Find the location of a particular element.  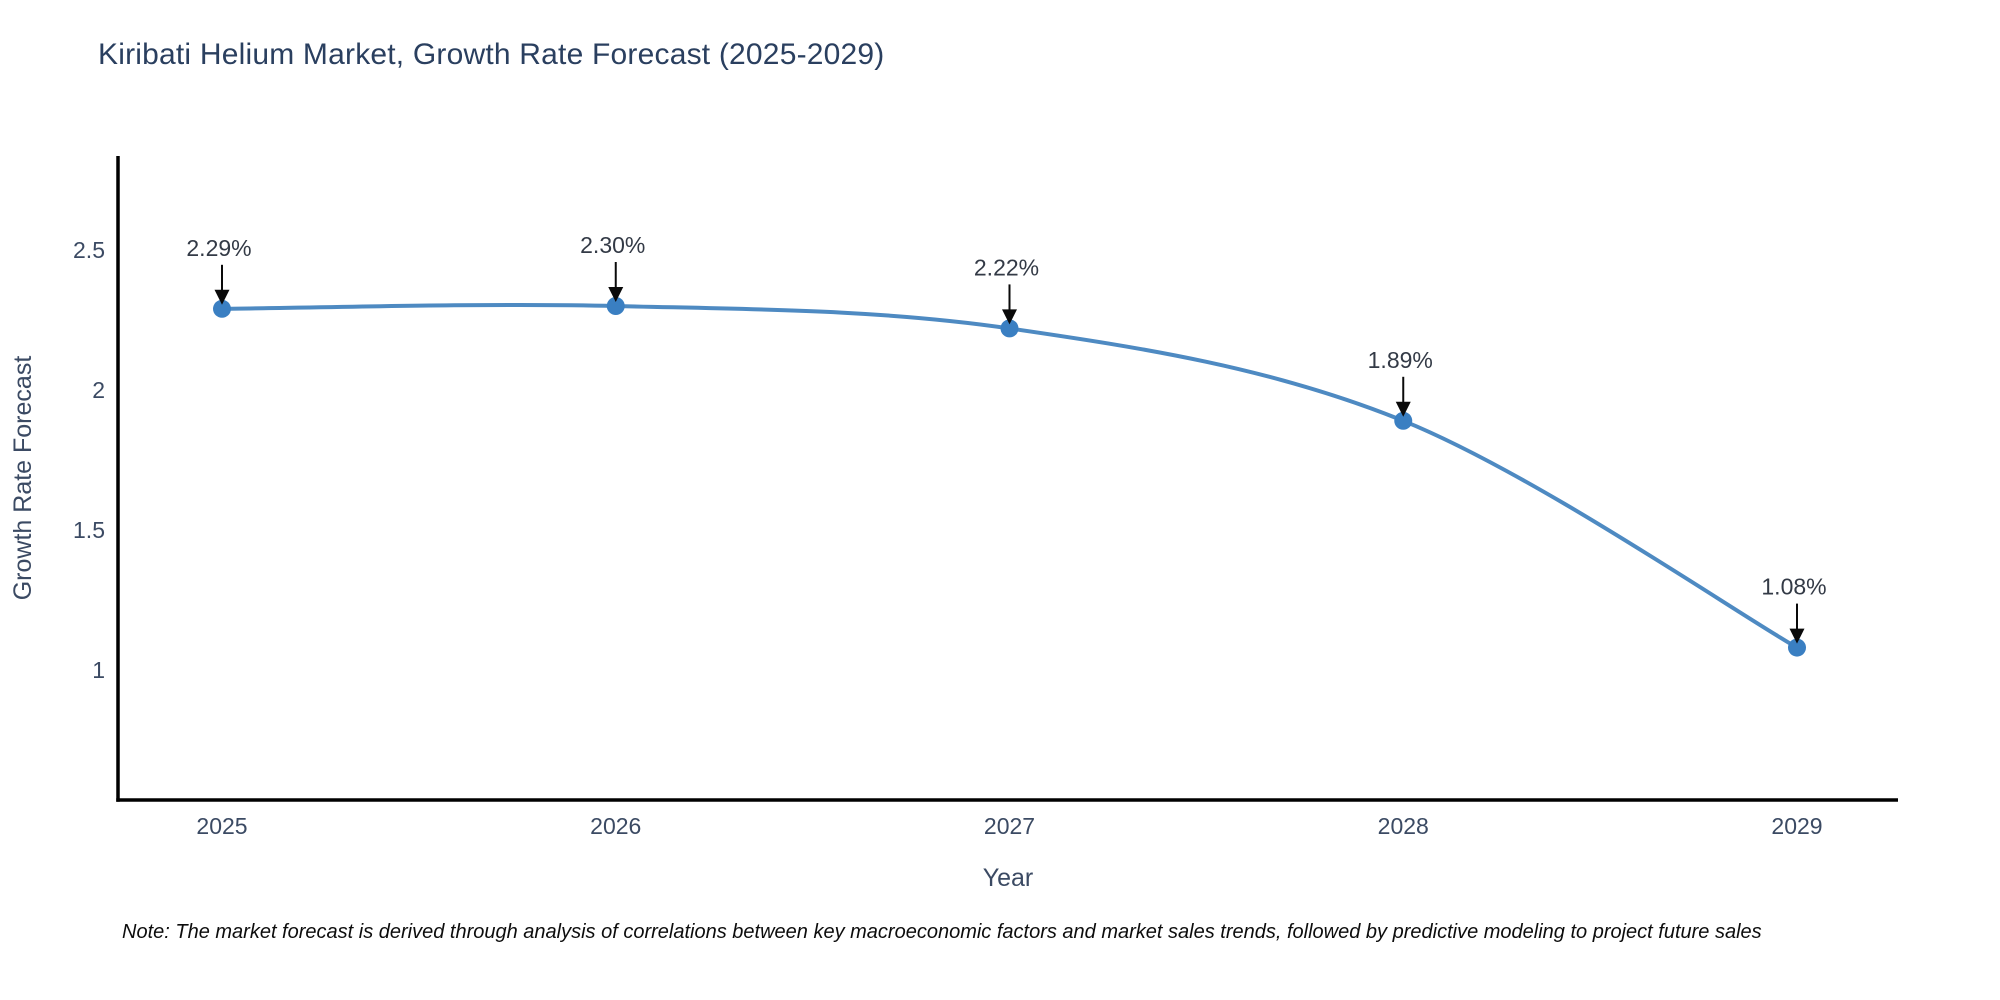

annotation-label: 2.22% is located at coordinates (1006, 267).